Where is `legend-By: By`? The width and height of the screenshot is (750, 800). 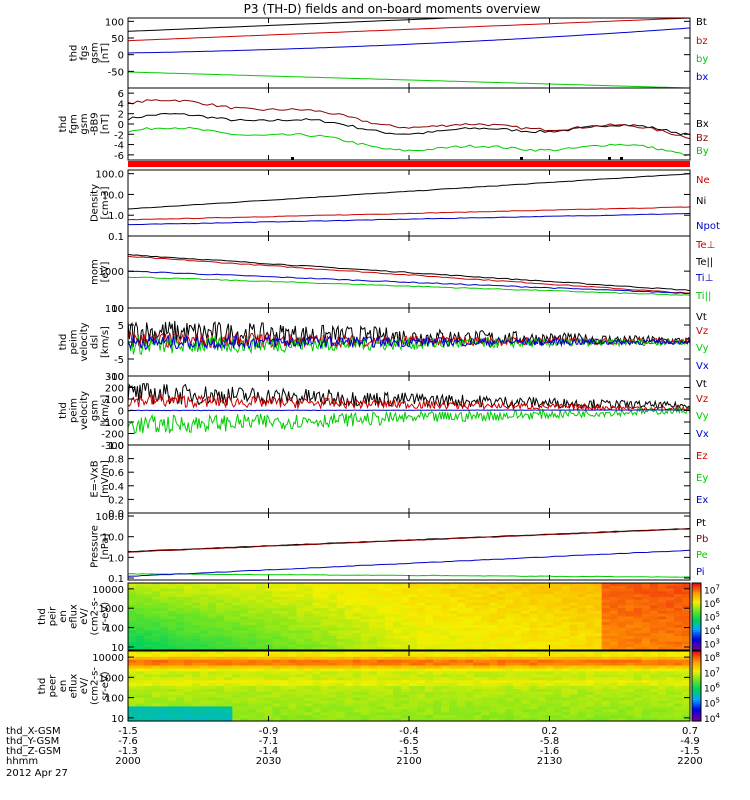
legend-By: By is located at coordinates (702, 151).